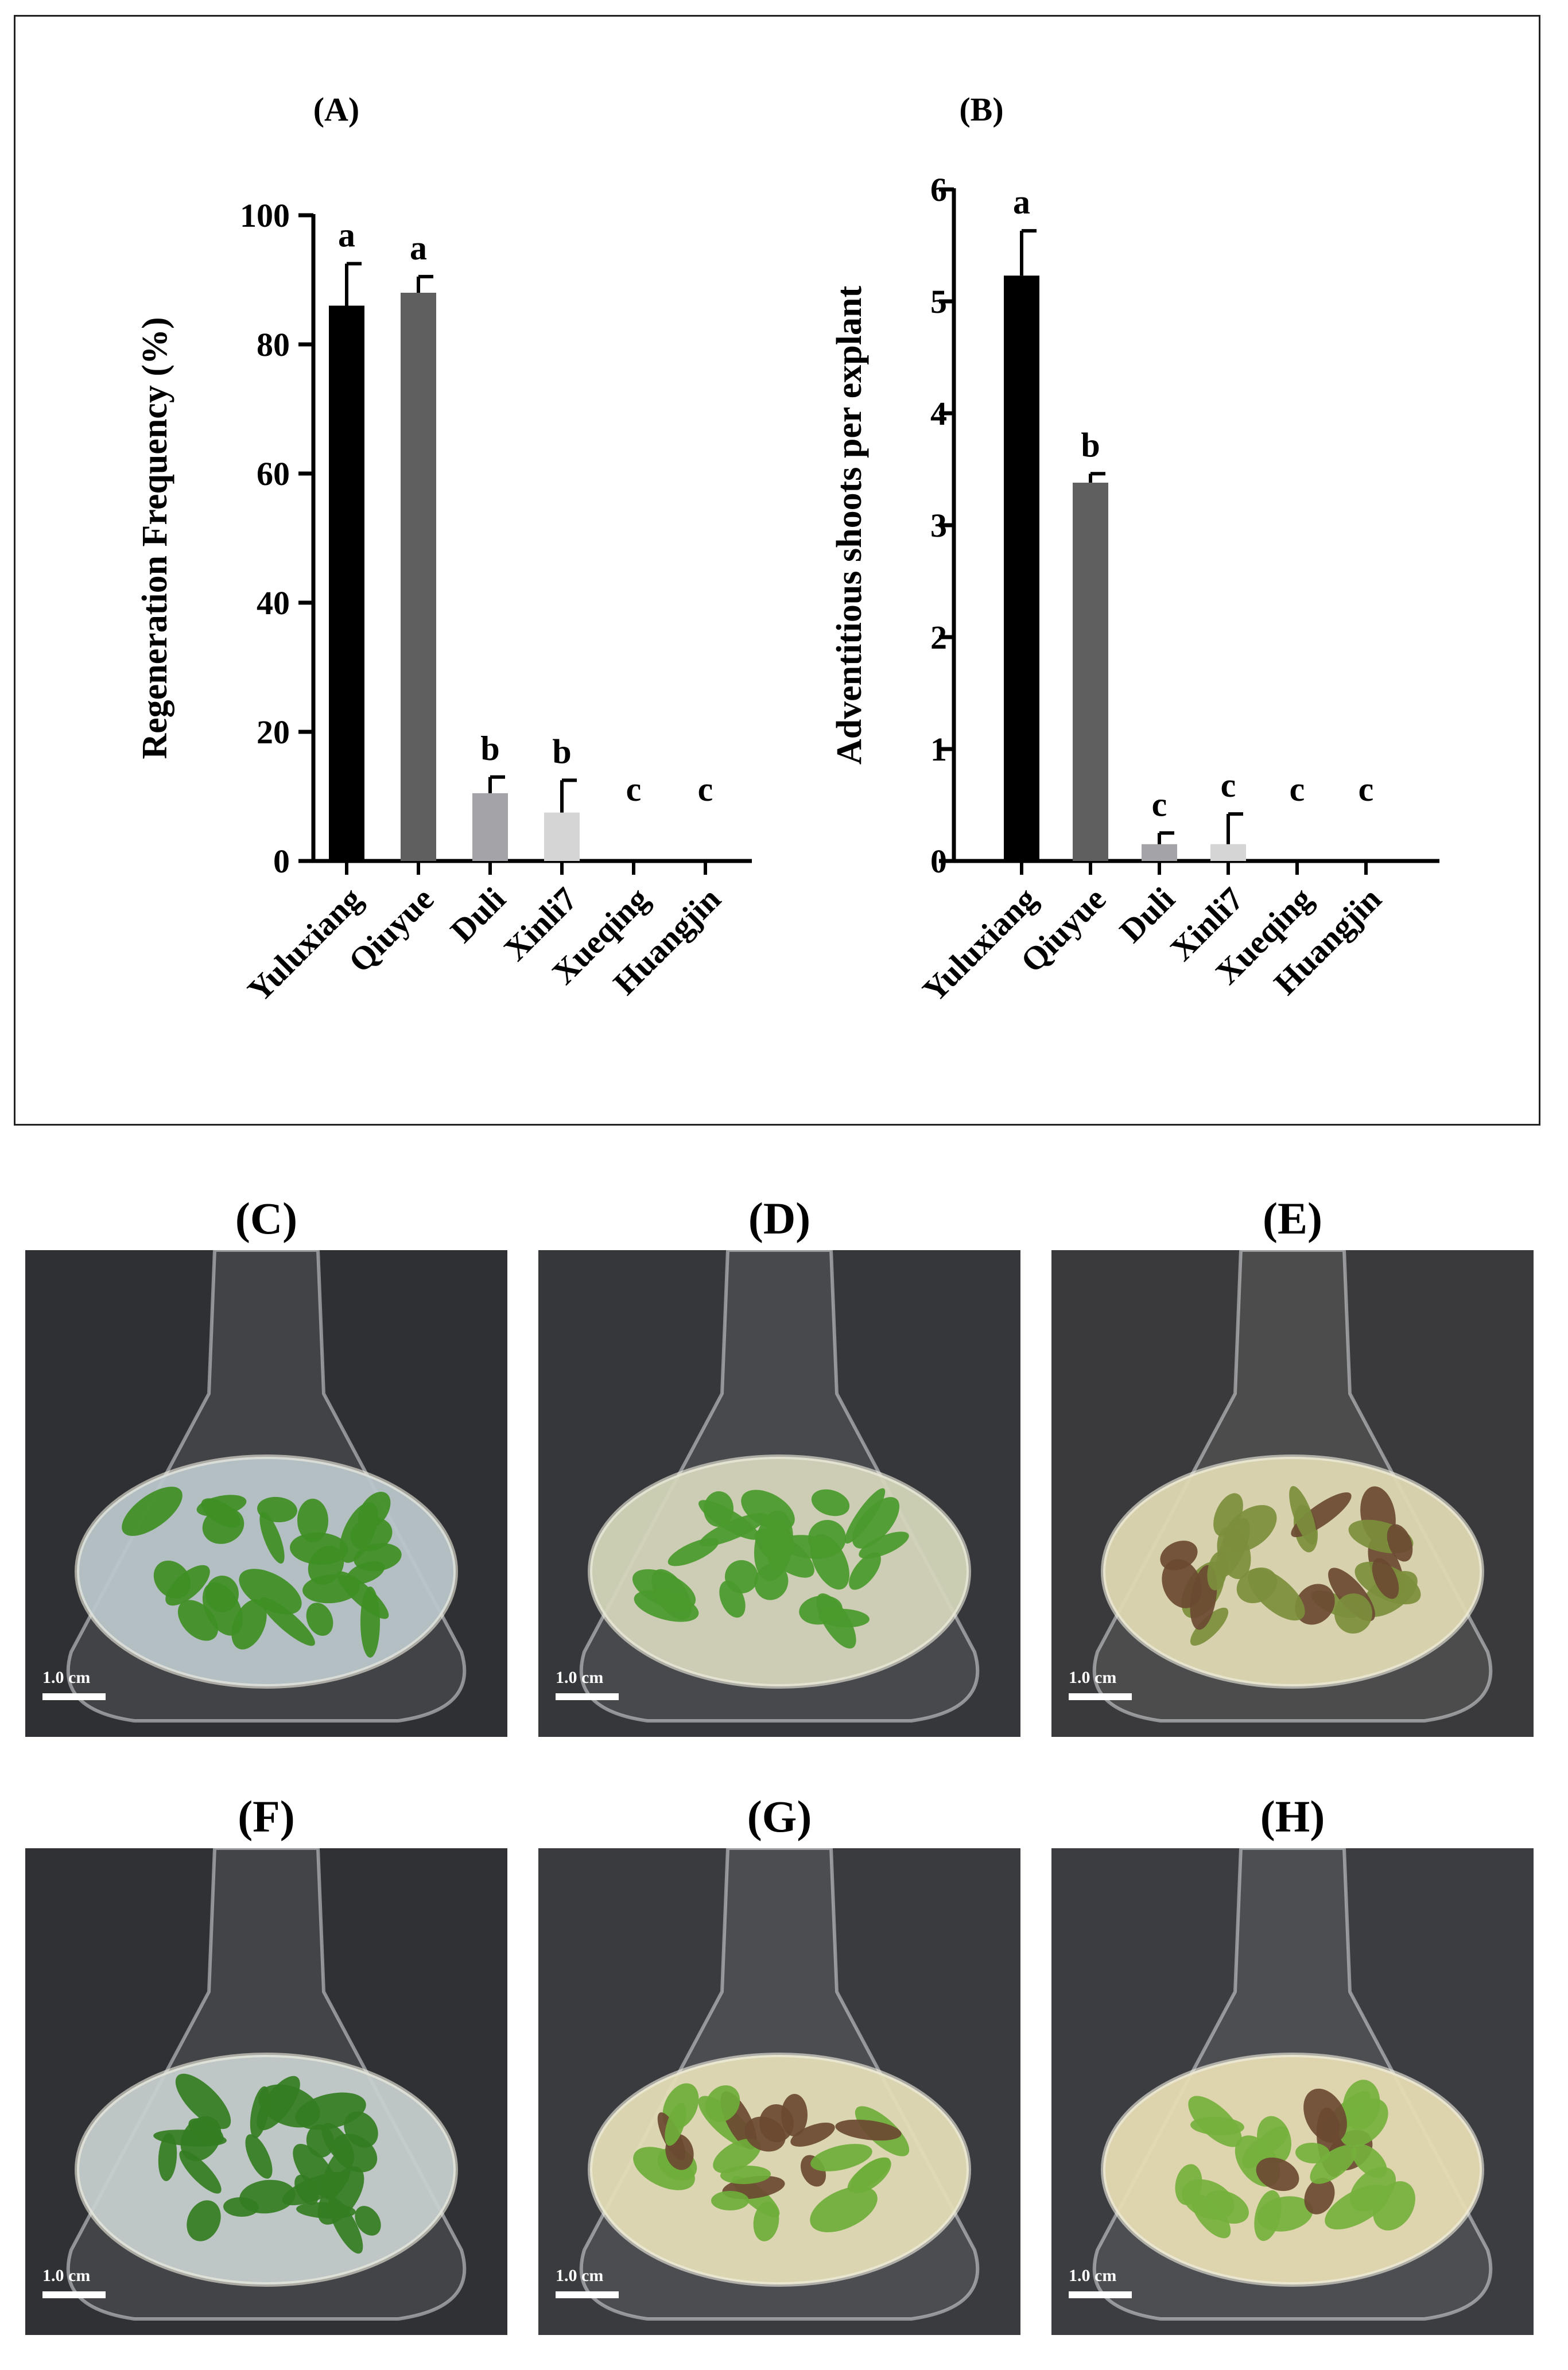  I want to click on chart-b-significance-letter: a, so click(1021, 202).